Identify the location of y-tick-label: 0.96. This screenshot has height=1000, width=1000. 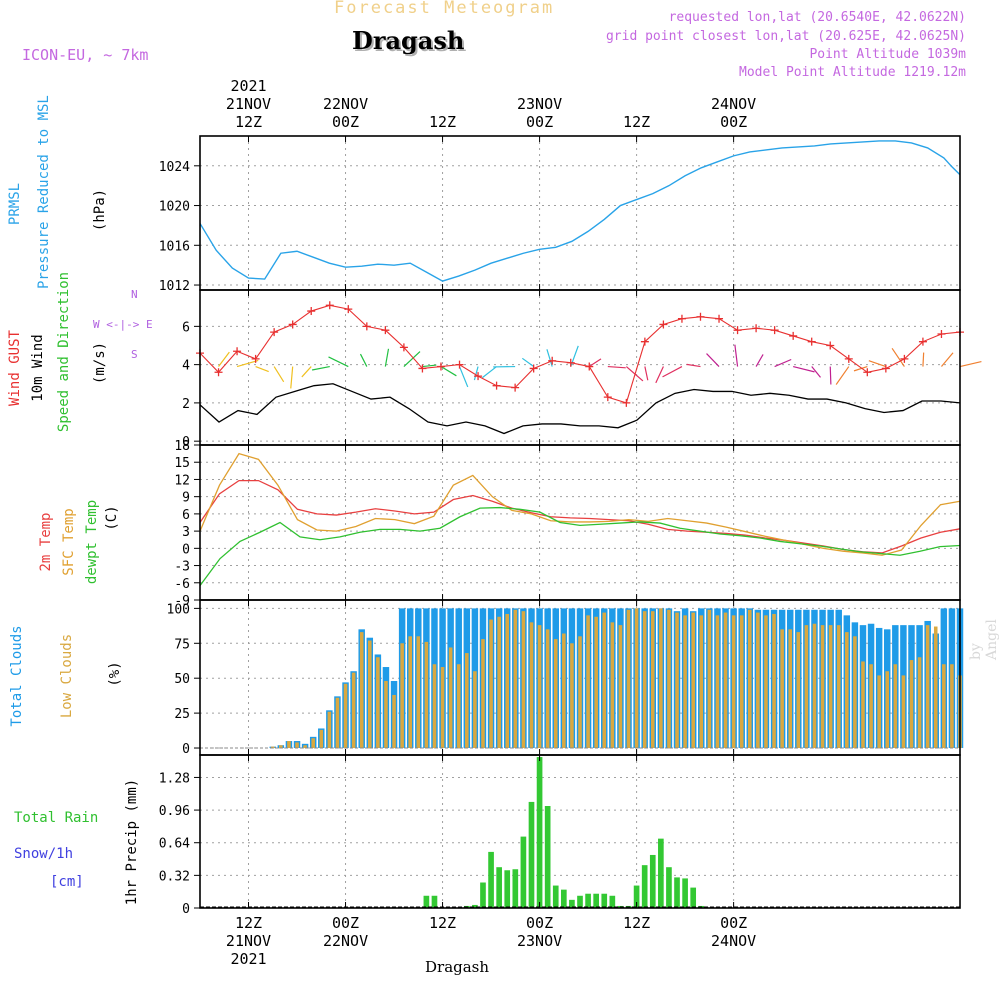
(174, 811).